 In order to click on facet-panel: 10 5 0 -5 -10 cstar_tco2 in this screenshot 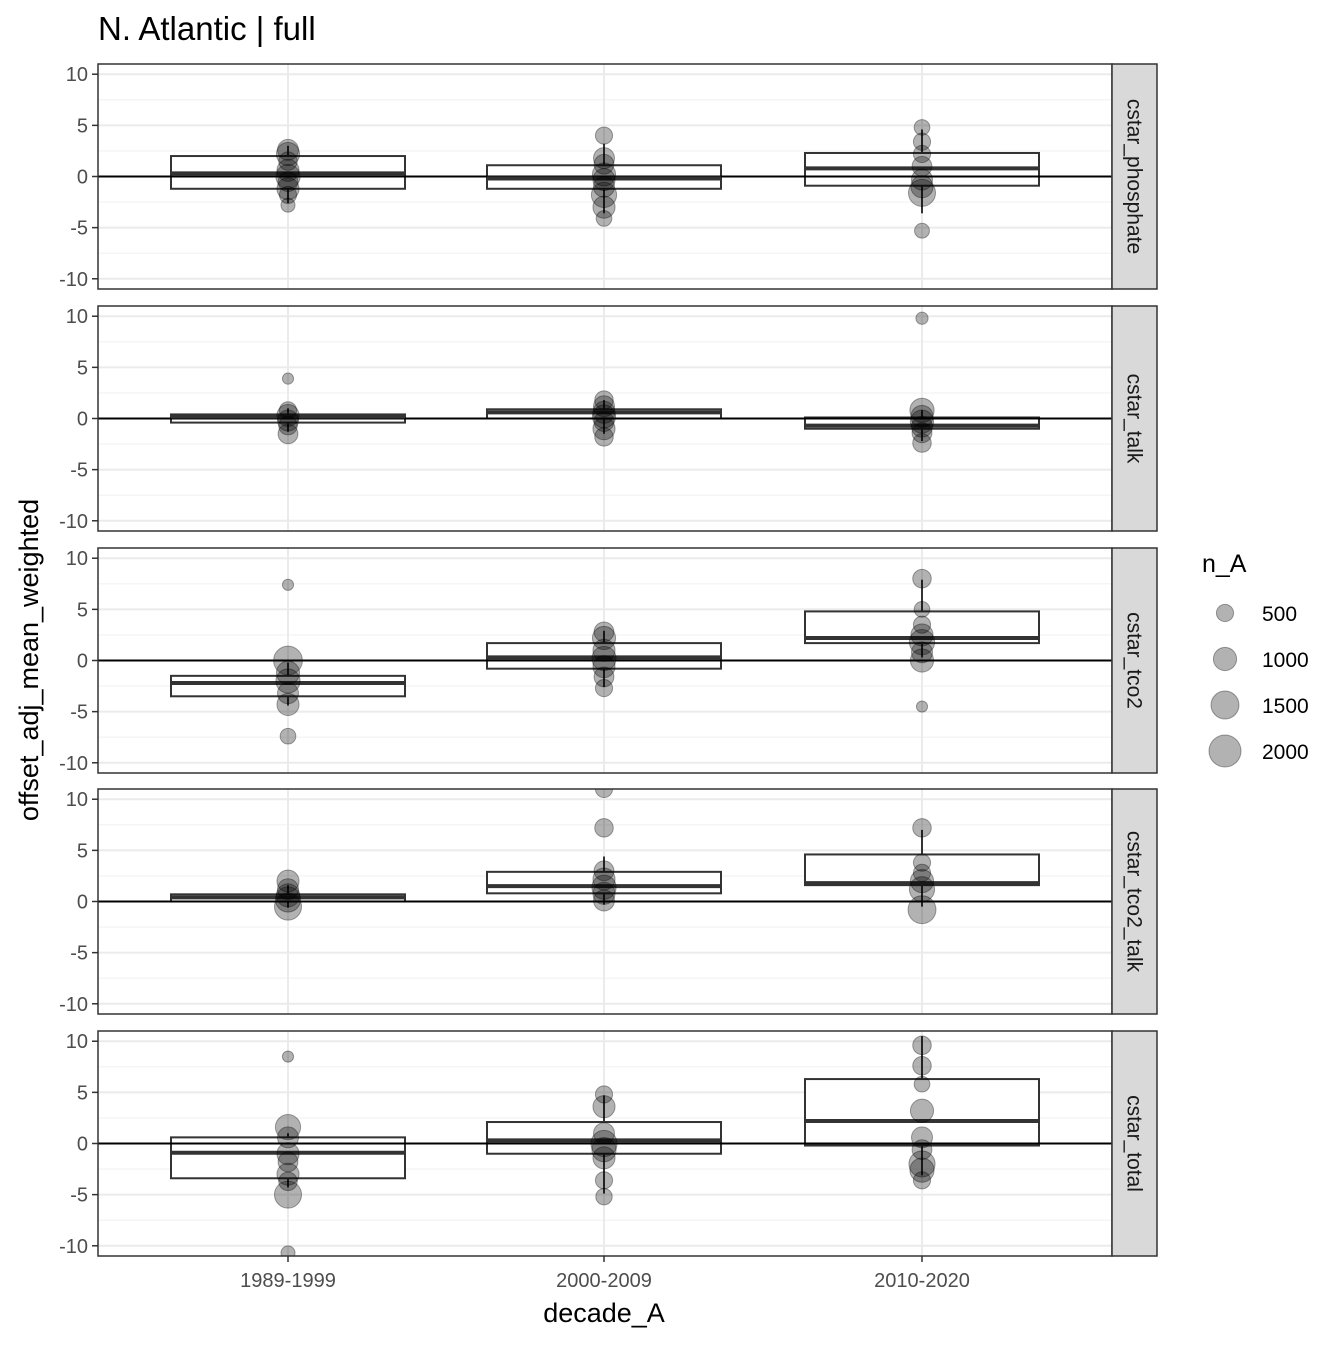, I will do `click(608, 661)`.